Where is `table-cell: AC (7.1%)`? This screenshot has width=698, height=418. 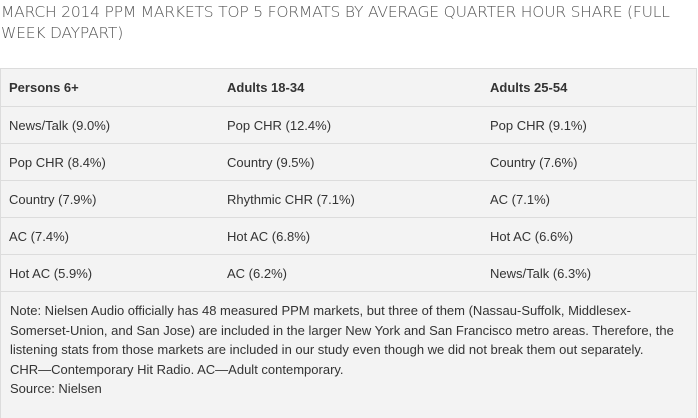 table-cell: AC (7.1%) is located at coordinates (520, 199).